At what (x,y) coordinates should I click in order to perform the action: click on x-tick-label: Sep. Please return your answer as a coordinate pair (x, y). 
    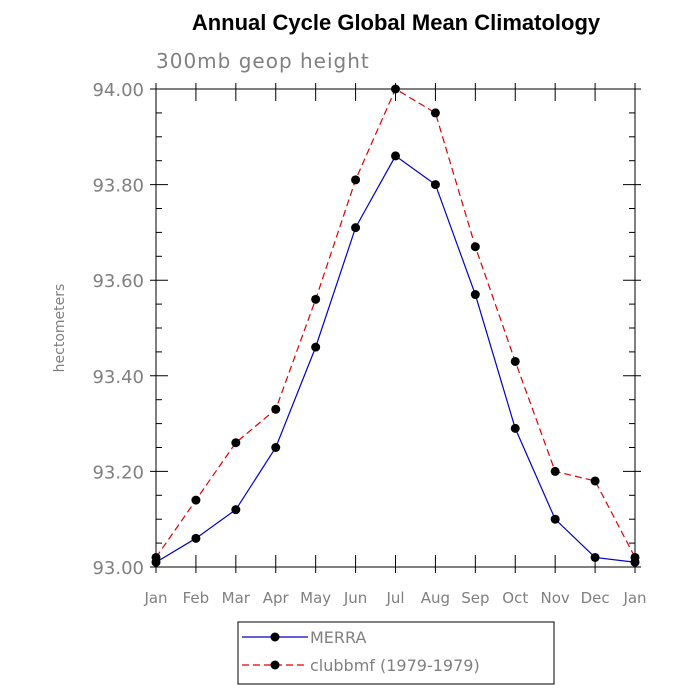
    Looking at the image, I should click on (475, 598).